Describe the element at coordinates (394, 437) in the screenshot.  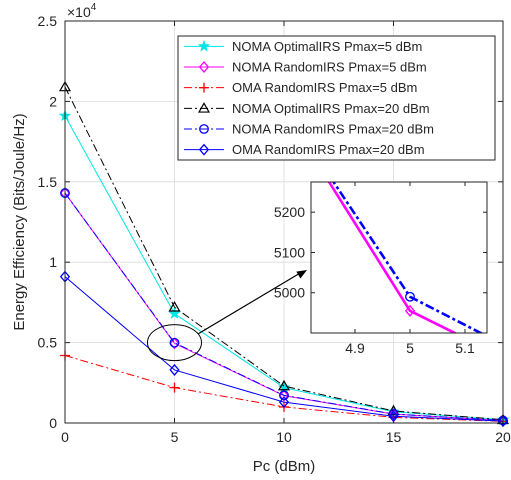
I see `x-tick-label: 15` at that location.